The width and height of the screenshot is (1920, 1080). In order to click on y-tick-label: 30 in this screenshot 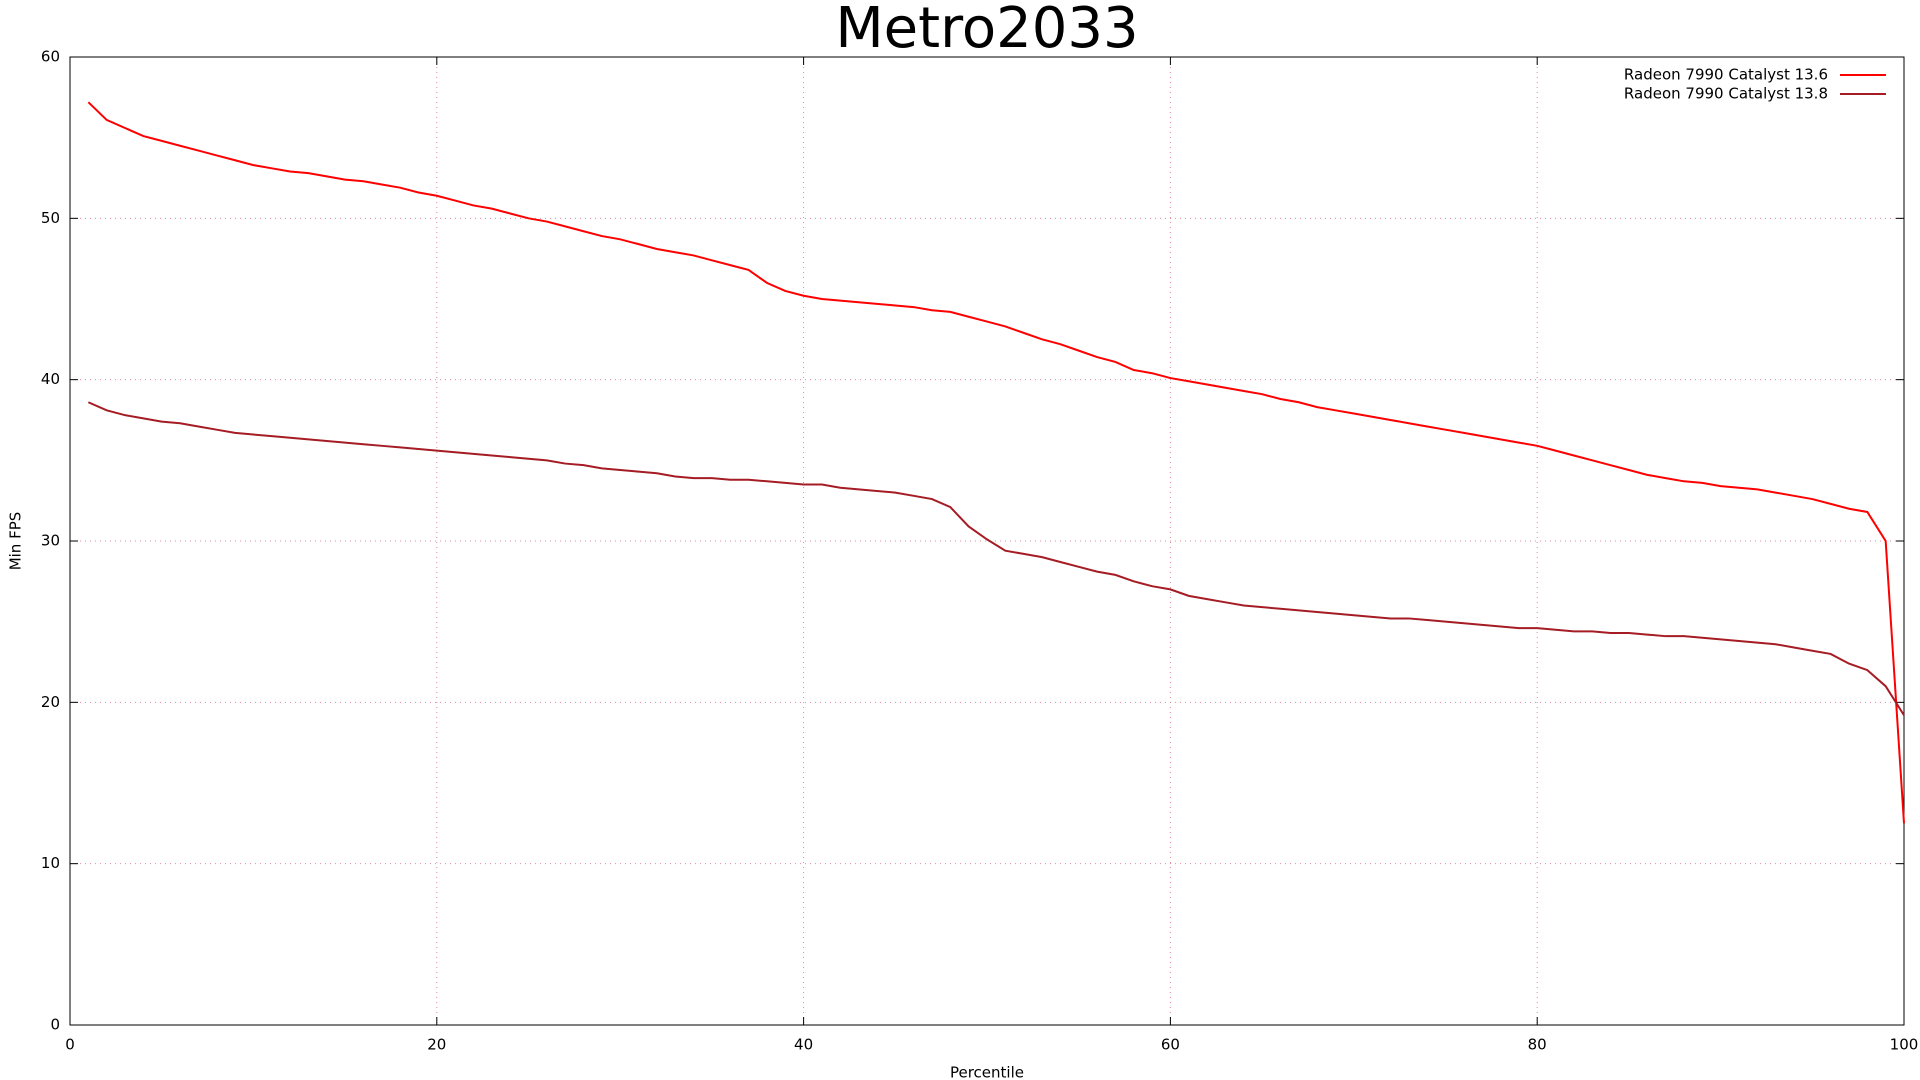, I will do `click(50, 541)`.